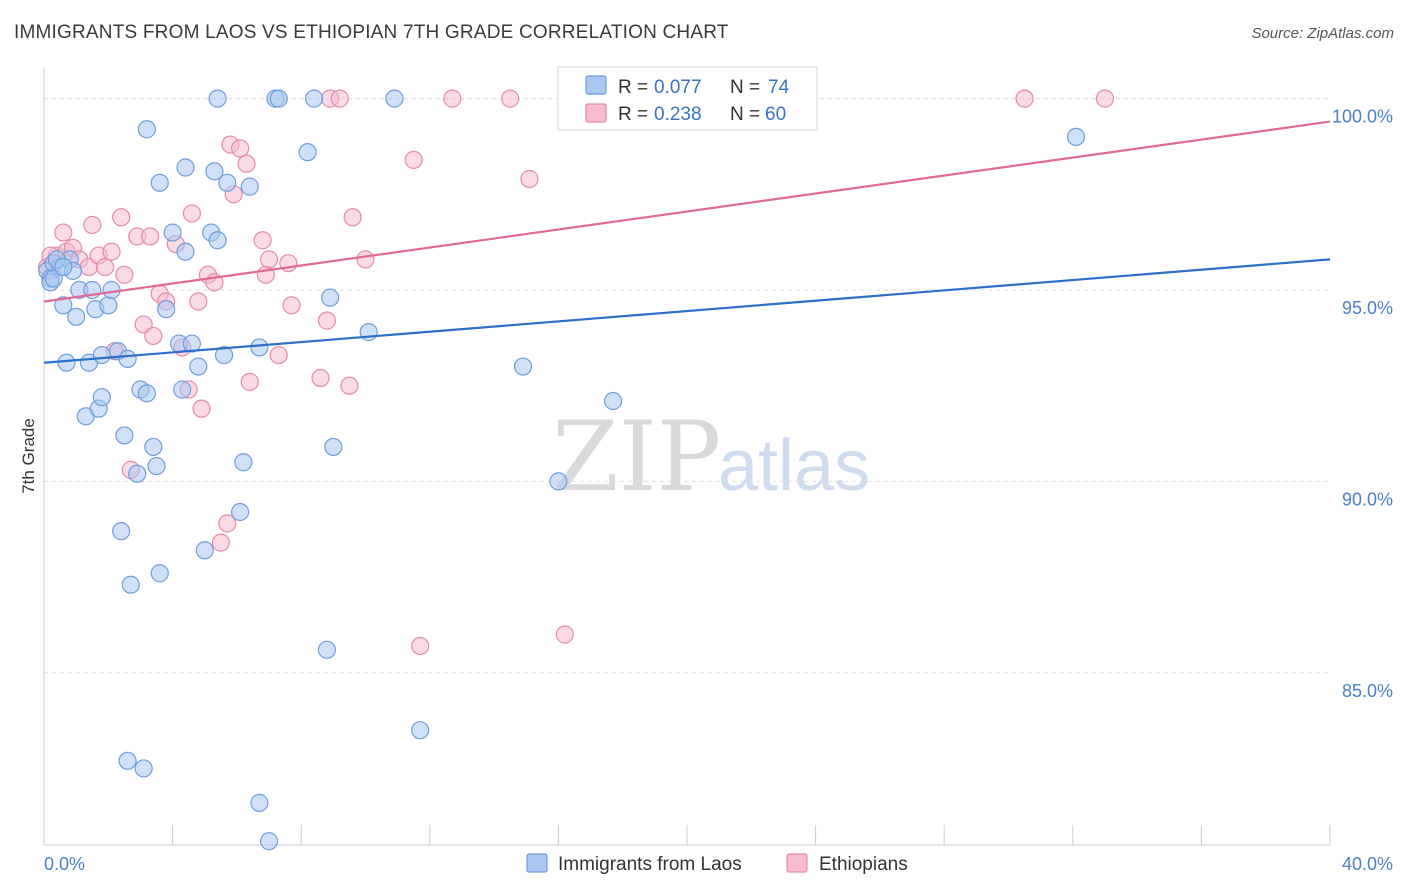 This screenshot has width=1406, height=892. I want to click on legend-n-value-laos: 74, so click(779, 87).